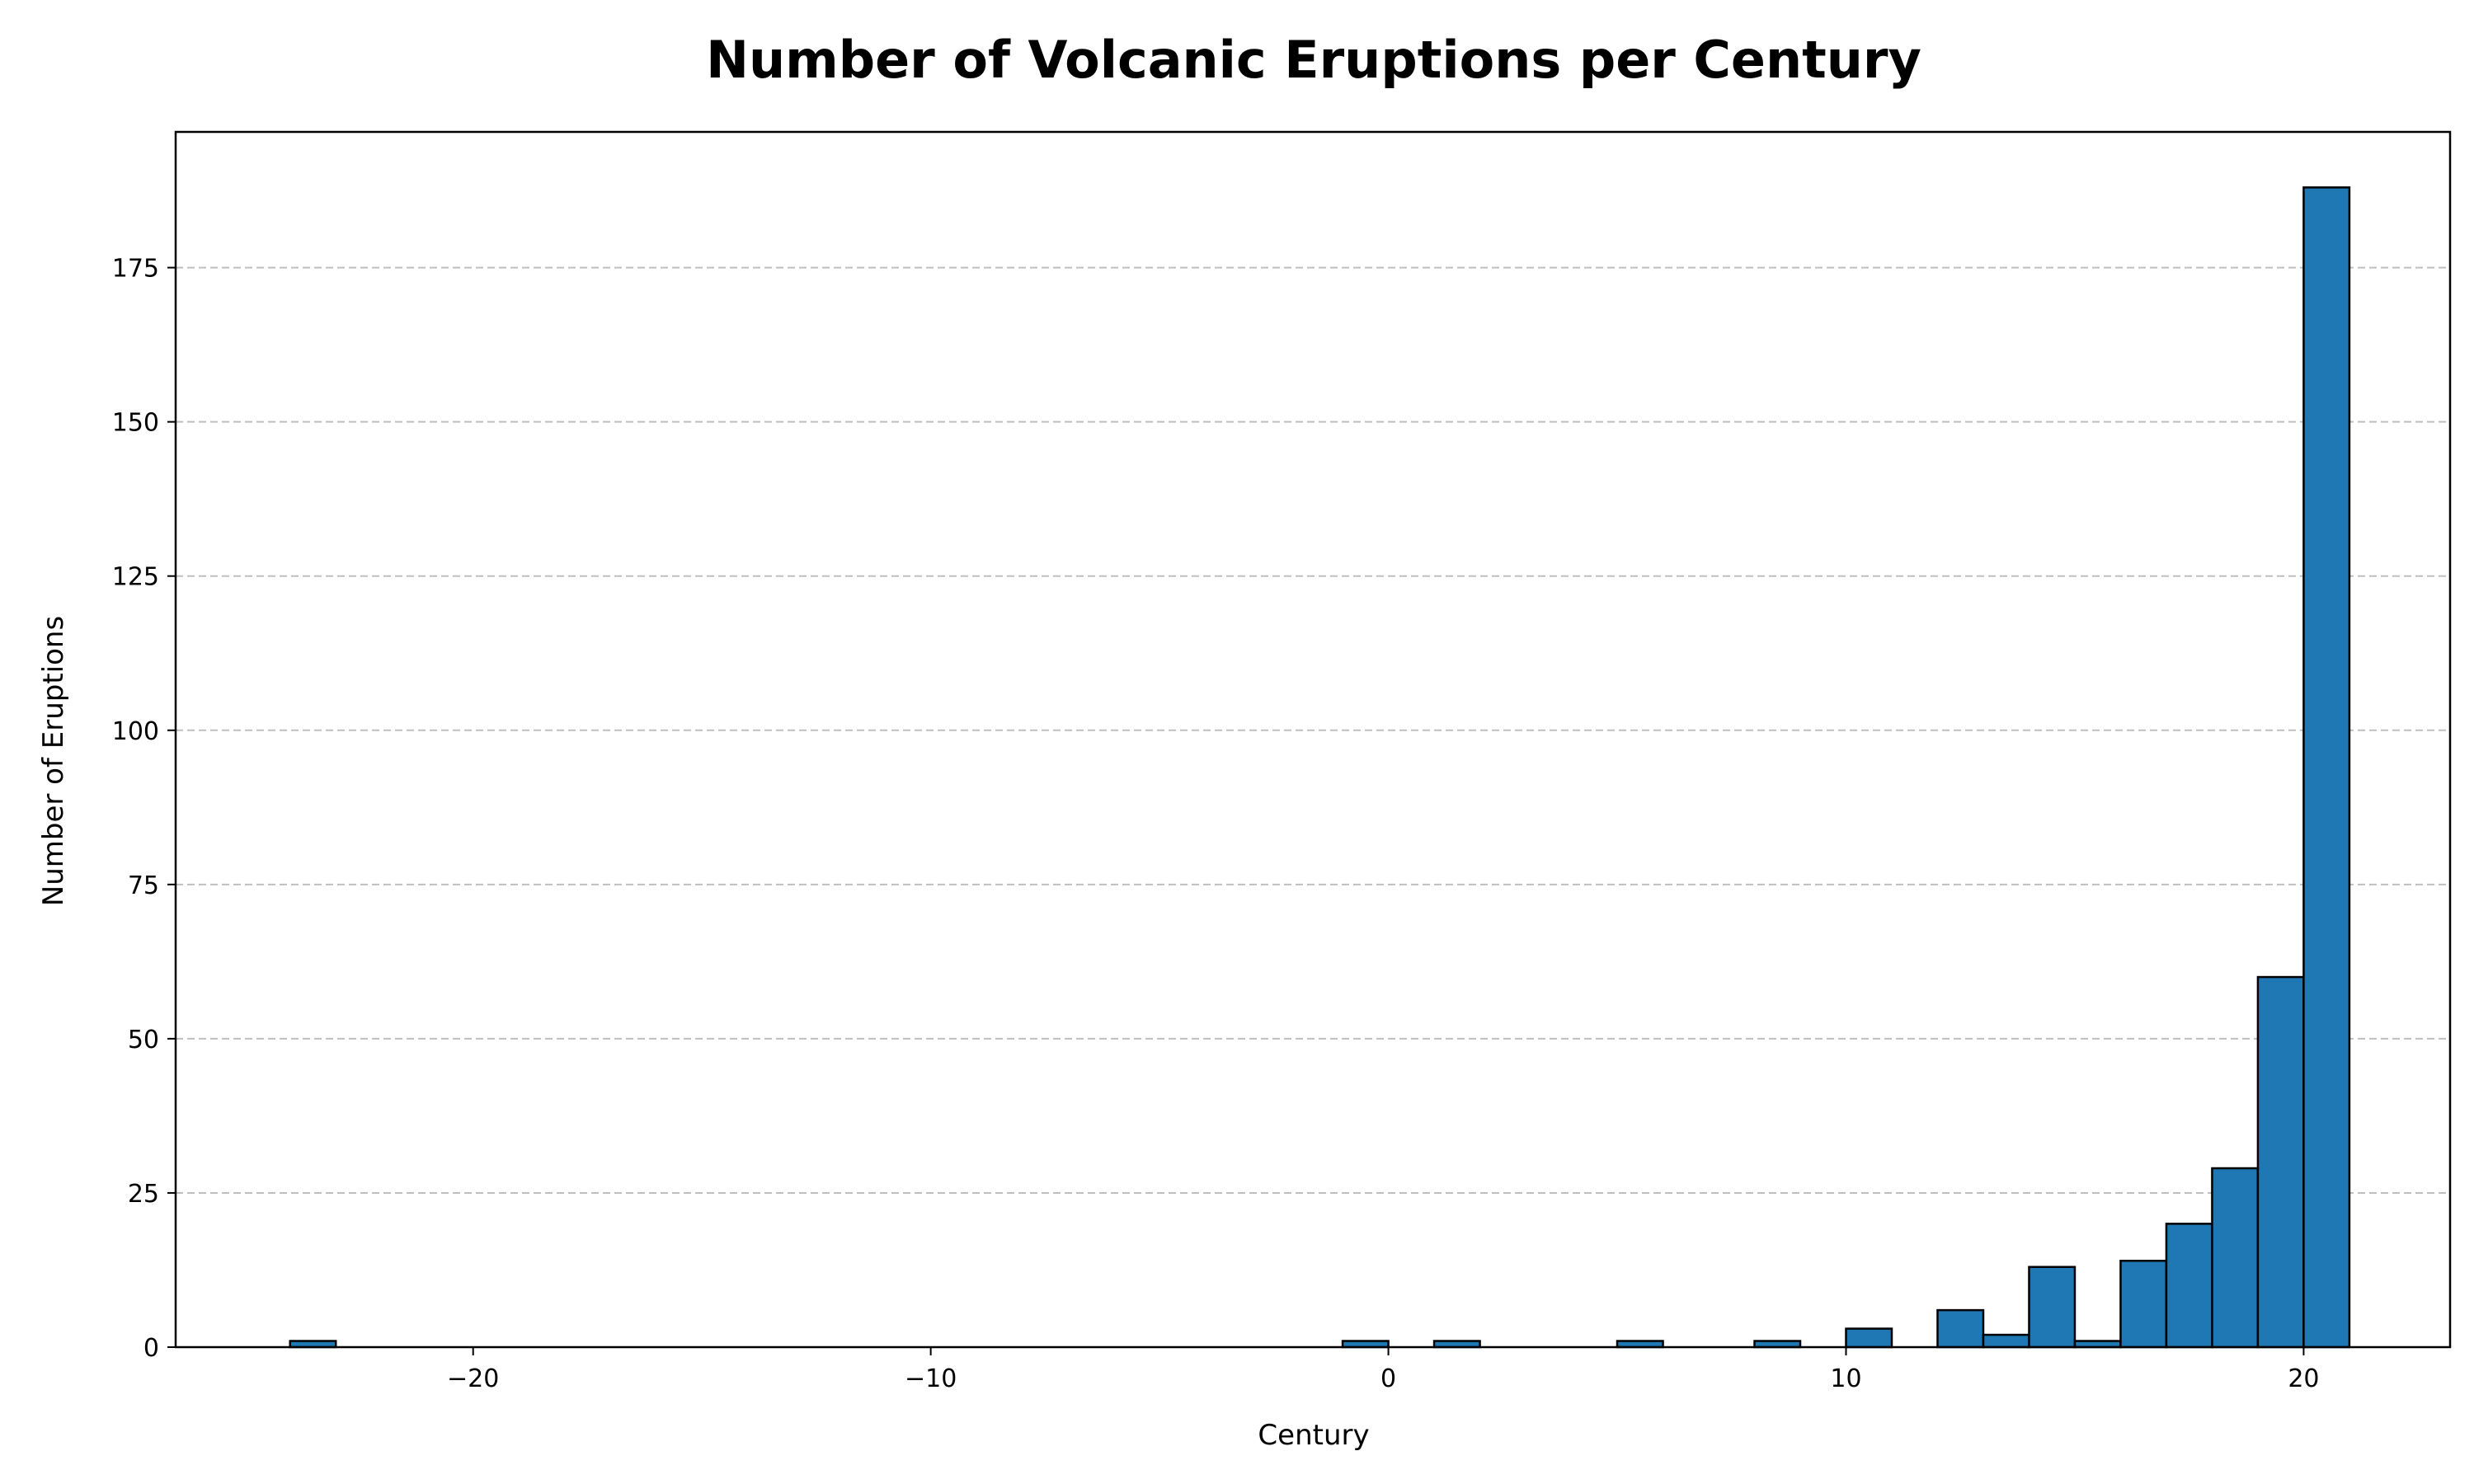 Image resolution: width=2474 pixels, height=1484 pixels. What do you see at coordinates (143, 886) in the screenshot?
I see `y-tick-label: 75` at bounding box center [143, 886].